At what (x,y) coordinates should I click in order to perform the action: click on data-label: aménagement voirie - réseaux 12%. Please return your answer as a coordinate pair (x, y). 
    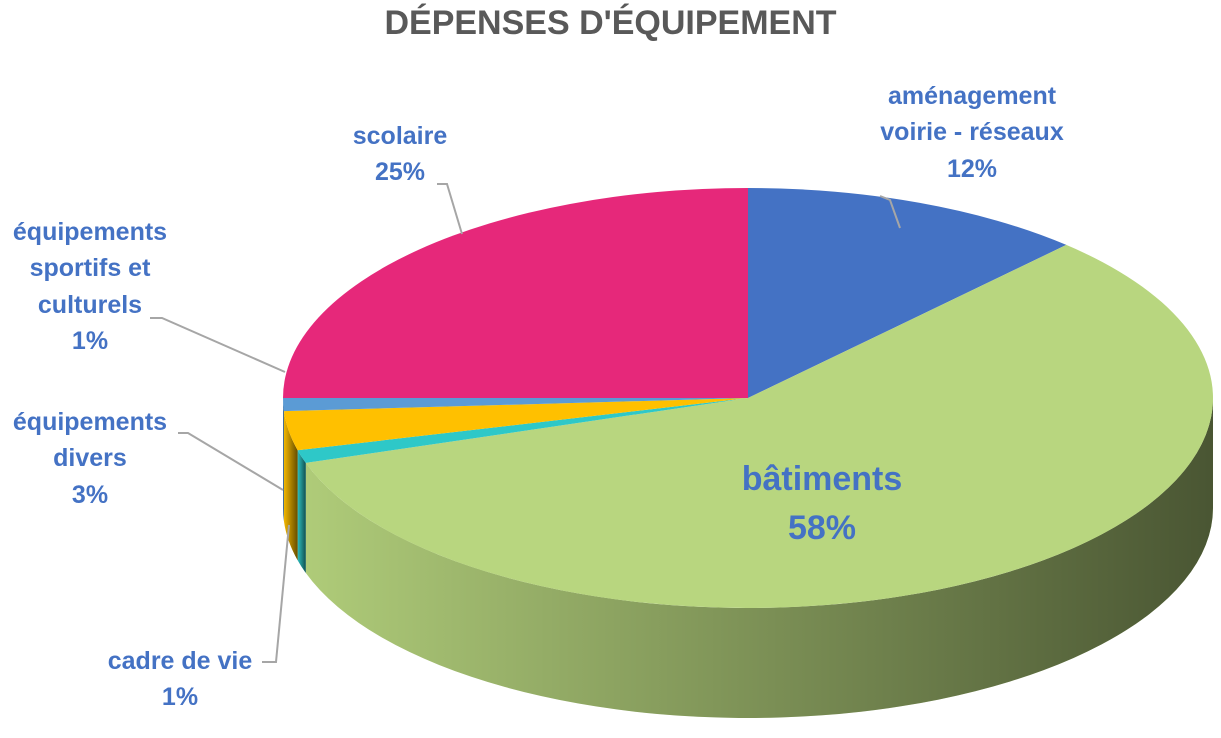
    Looking at the image, I should click on (972, 132).